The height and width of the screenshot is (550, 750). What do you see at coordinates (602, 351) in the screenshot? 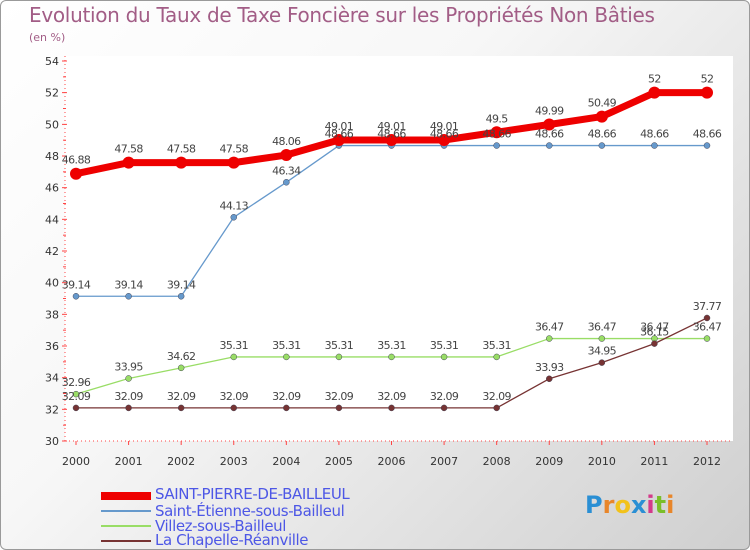
I see `data-label-3: 34.95` at bounding box center [602, 351].